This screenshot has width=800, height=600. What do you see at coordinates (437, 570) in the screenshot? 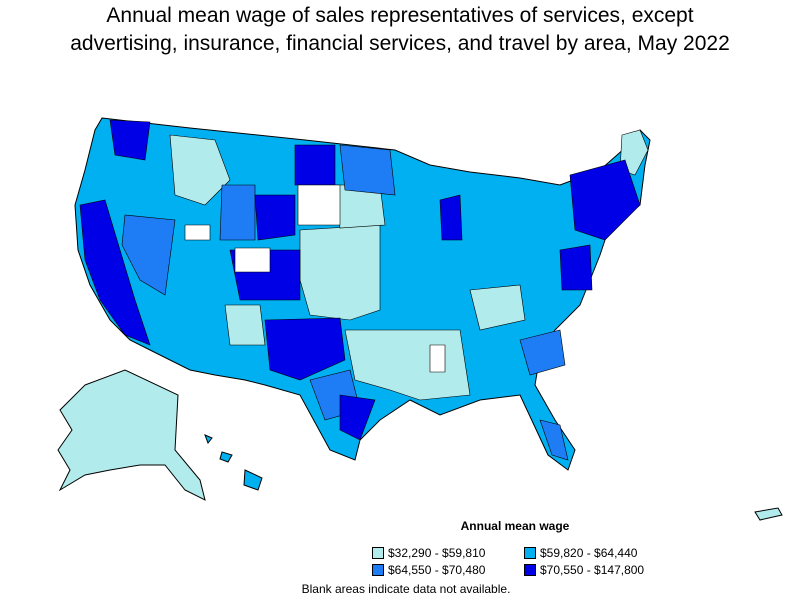
I see `legend-label-3: $64,550 - $70,480` at bounding box center [437, 570].